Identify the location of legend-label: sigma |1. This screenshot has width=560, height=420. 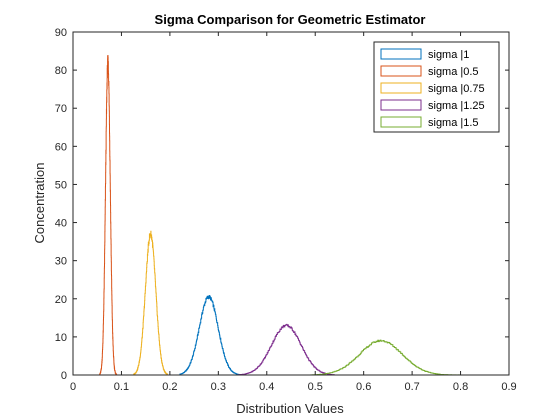
(448, 55).